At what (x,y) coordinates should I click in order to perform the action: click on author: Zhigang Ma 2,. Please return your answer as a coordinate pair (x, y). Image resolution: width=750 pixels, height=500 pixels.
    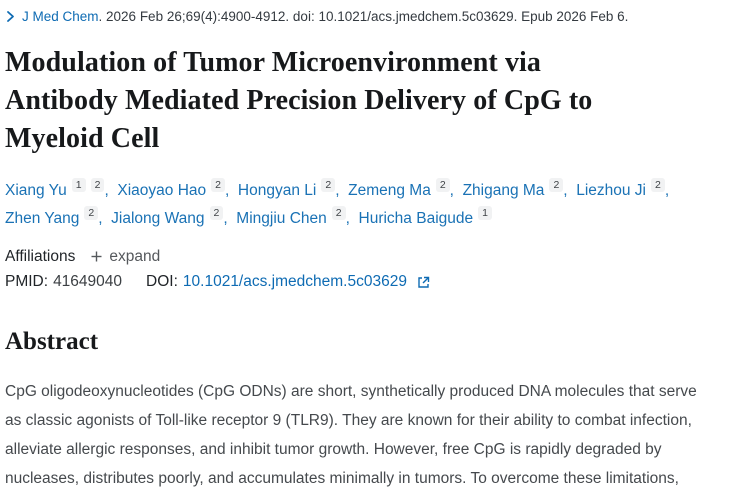
    Looking at the image, I should click on (519, 188).